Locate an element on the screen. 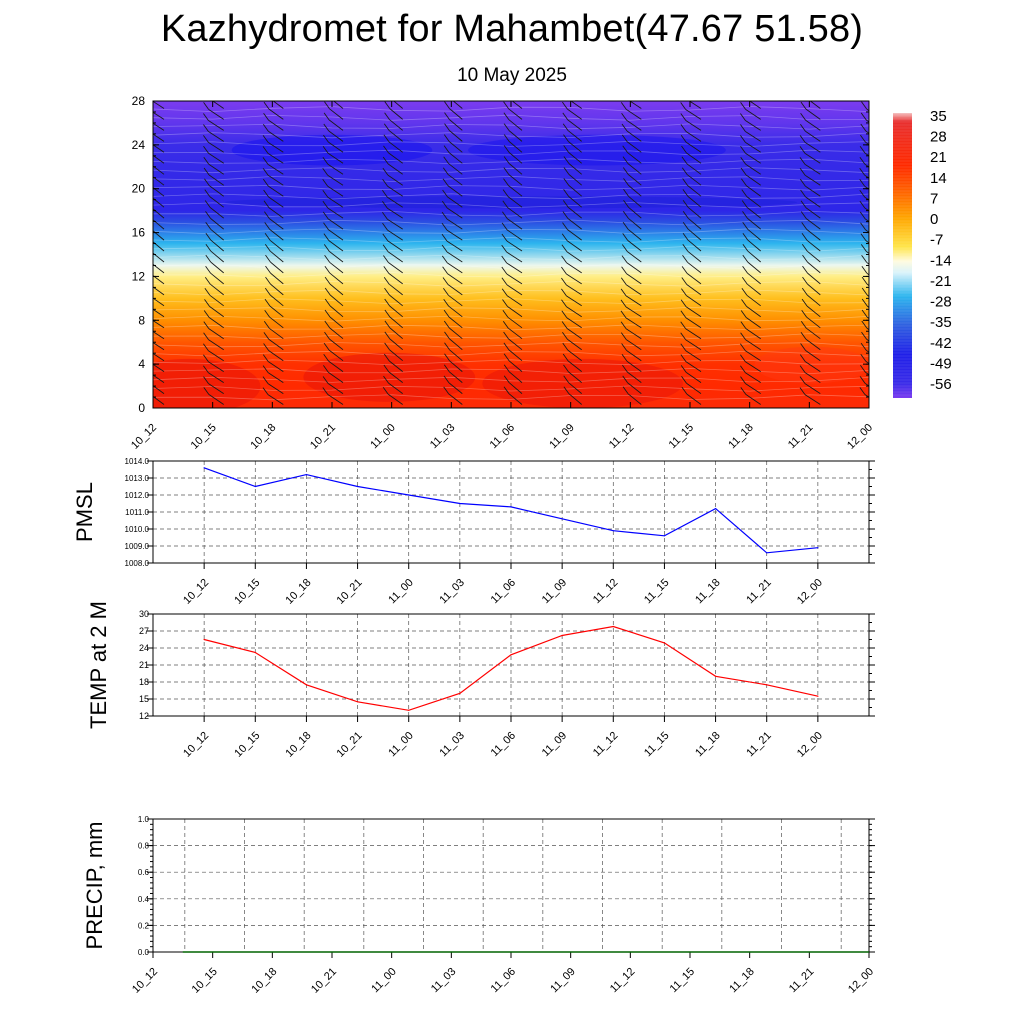 Image resolution: width=1024 pixels, height=1024 pixels. x-tick-label: 10_18 is located at coordinates (264, 981).